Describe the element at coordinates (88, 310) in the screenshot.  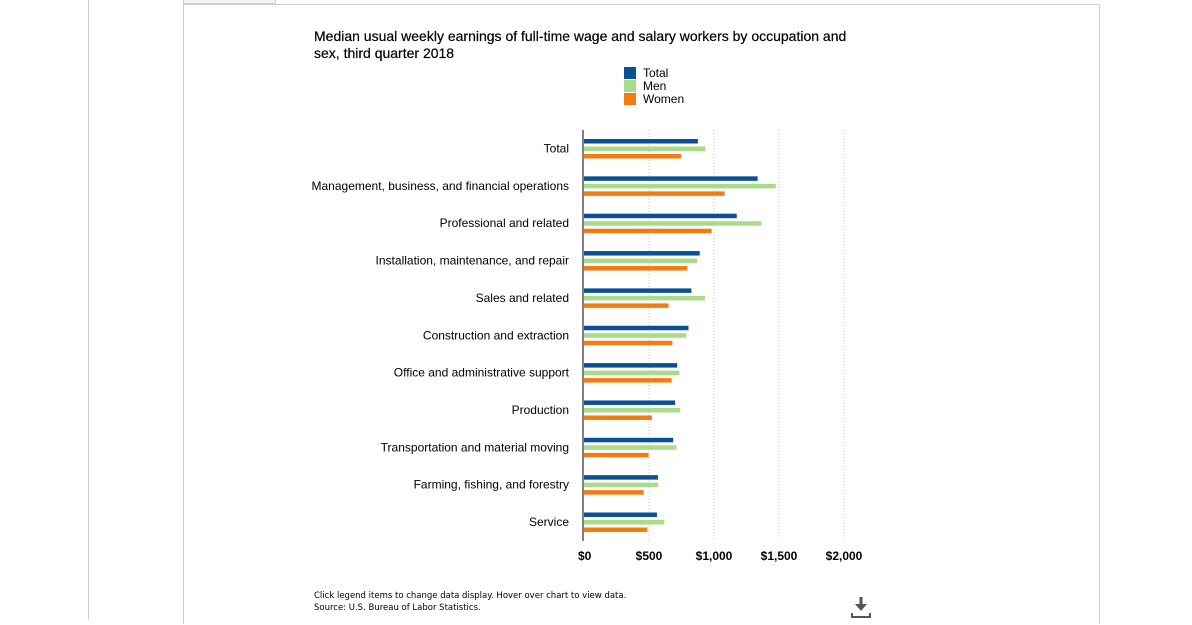
I see `page-frame-left-border` at that location.